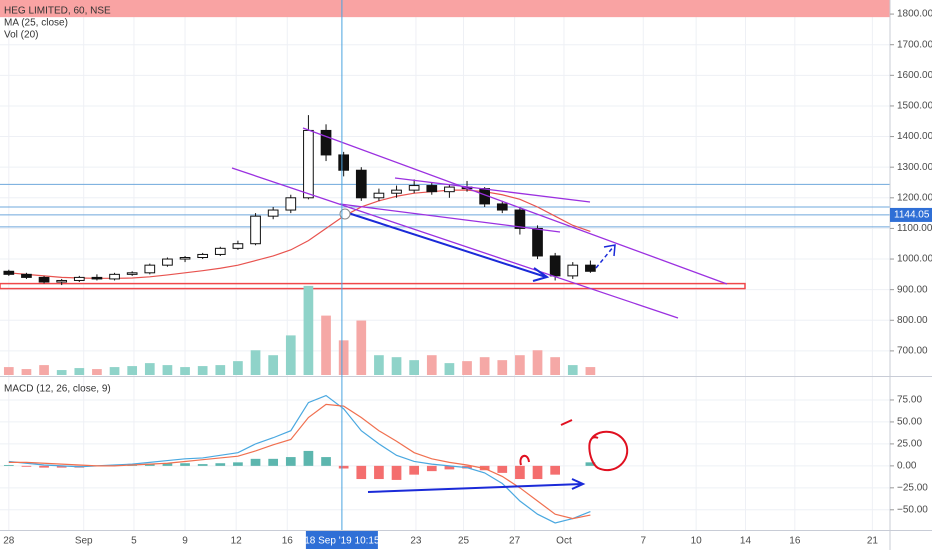 The image size is (932, 550). What do you see at coordinates (237, 541) in the screenshot?
I see `x-tick-label: 12` at bounding box center [237, 541].